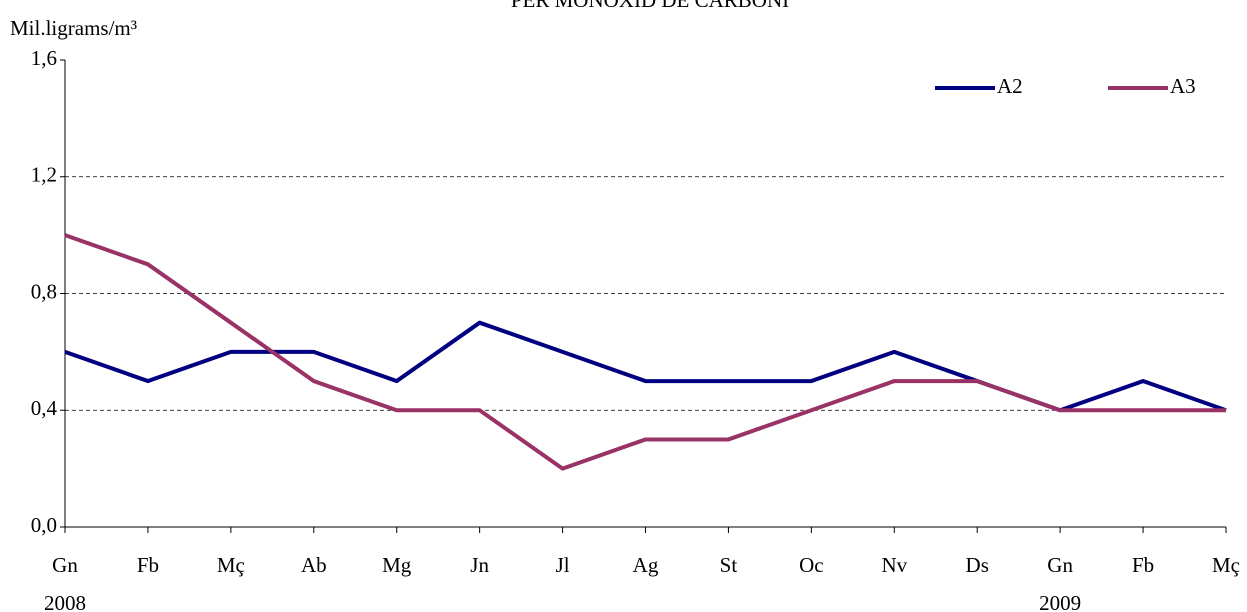 The height and width of the screenshot is (612, 1247). I want to click on x-tick-label: Ds, so click(977, 565).